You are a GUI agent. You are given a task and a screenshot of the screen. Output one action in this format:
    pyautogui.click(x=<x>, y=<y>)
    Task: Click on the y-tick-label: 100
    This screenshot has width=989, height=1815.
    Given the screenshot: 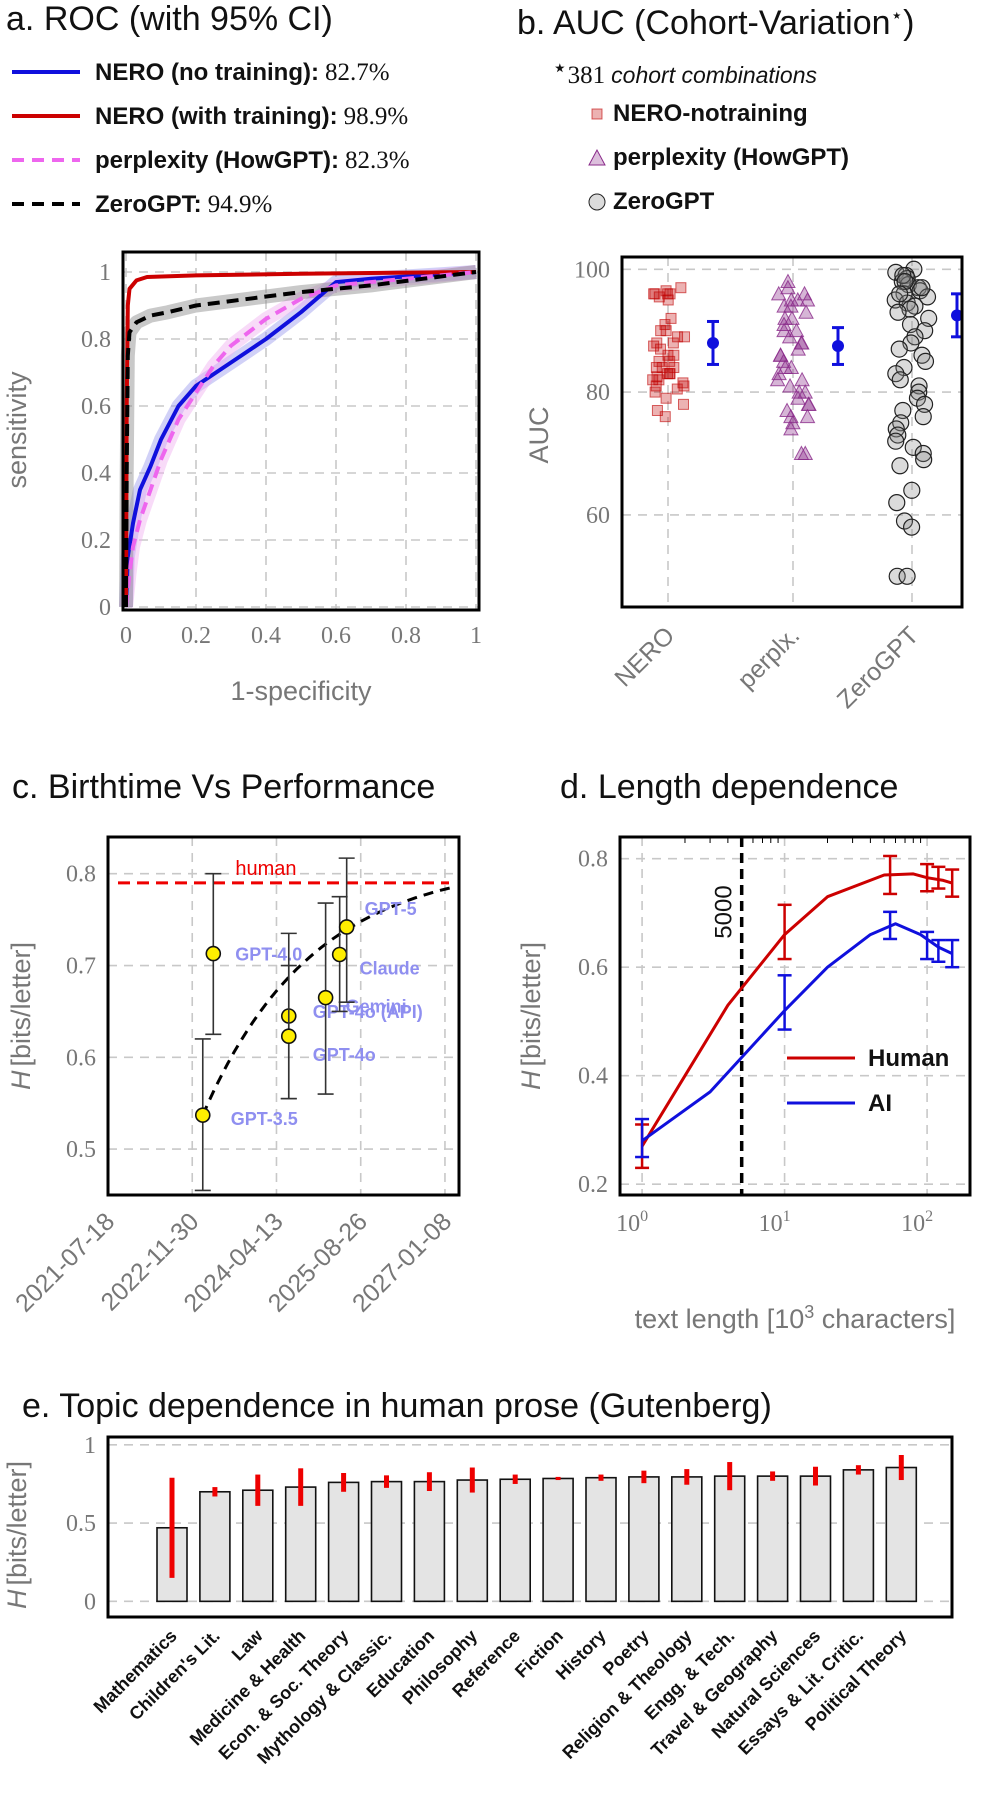 What is the action you would take?
    pyautogui.click(x=592, y=270)
    